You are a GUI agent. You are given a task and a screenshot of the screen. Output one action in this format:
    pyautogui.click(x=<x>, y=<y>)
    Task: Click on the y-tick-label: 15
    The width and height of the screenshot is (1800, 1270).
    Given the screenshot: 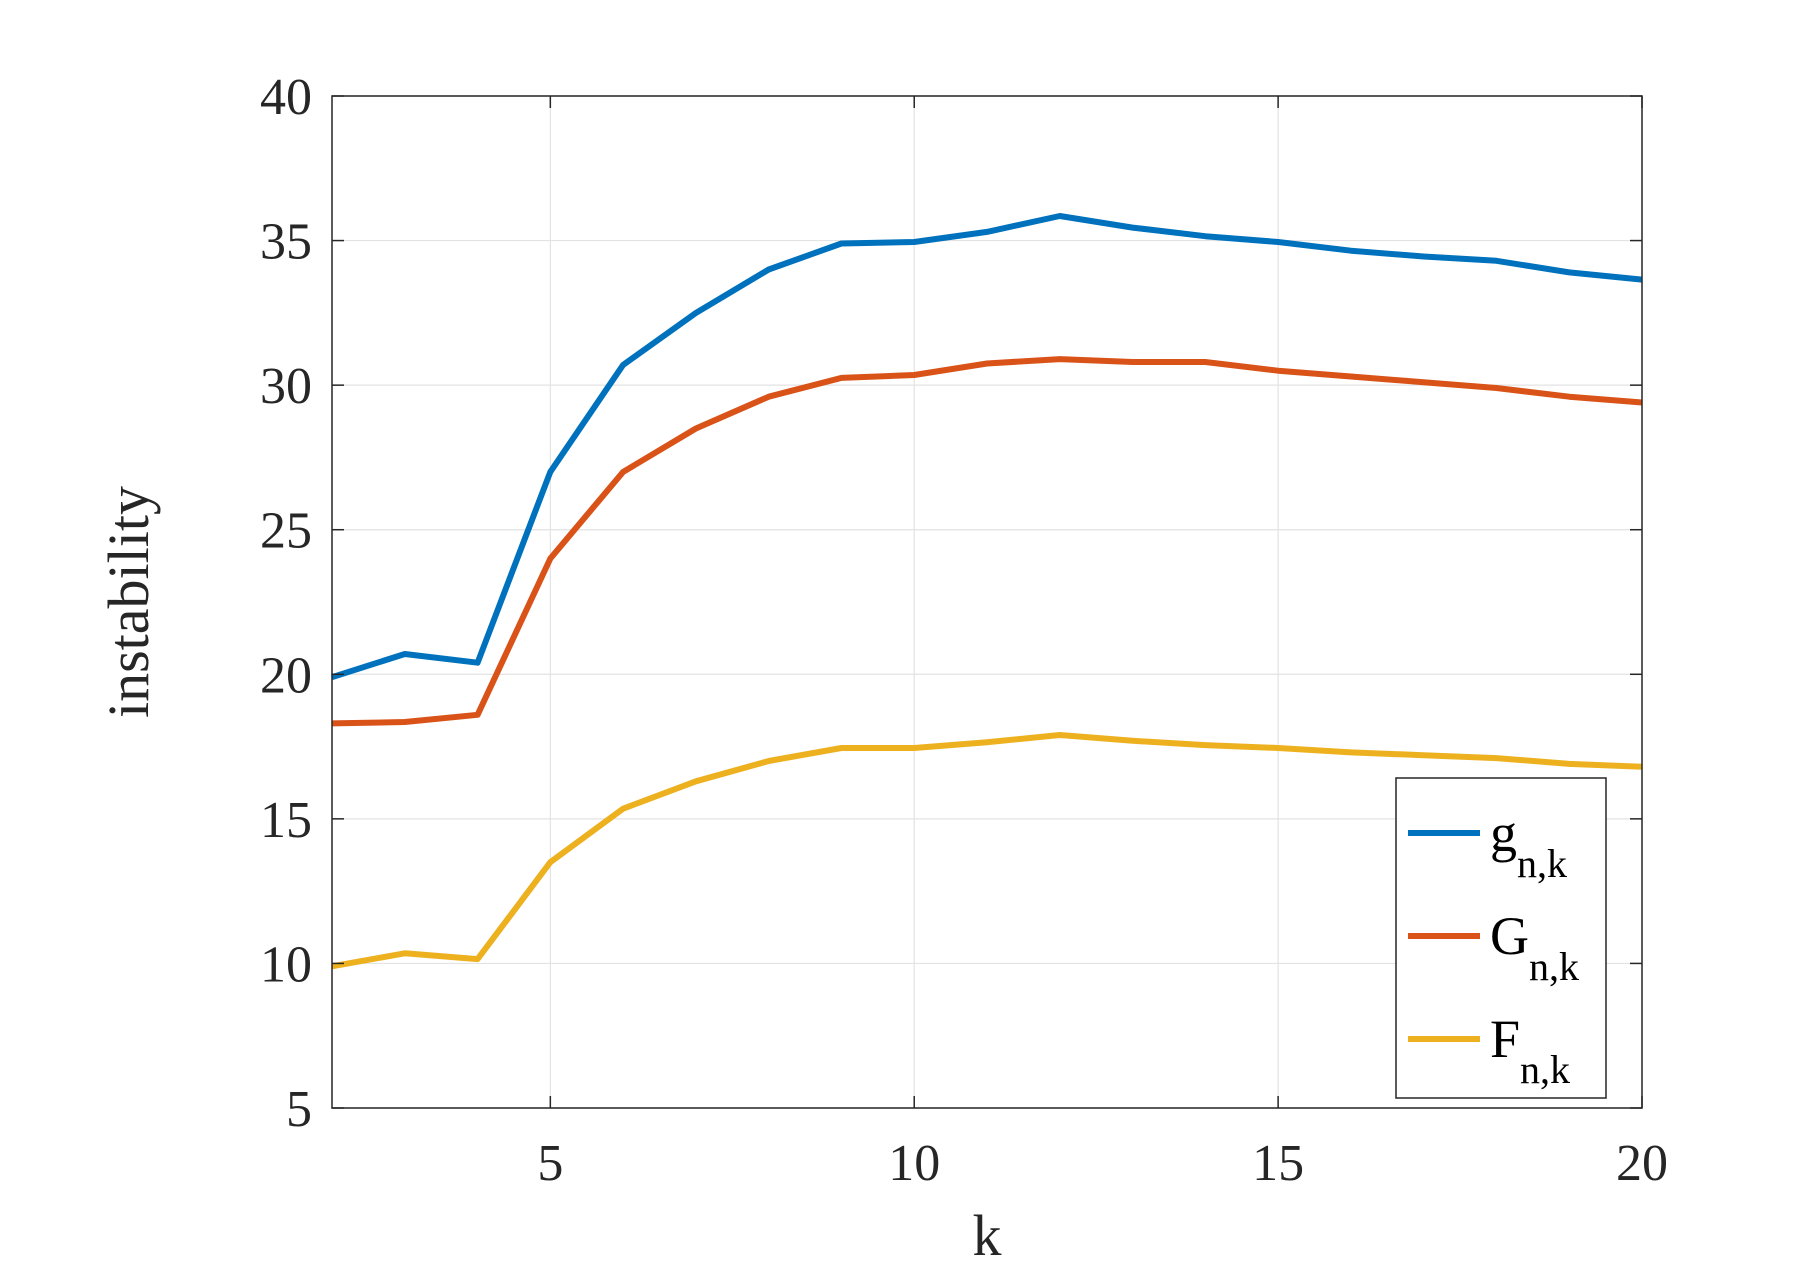 What is the action you would take?
    pyautogui.click(x=286, y=820)
    